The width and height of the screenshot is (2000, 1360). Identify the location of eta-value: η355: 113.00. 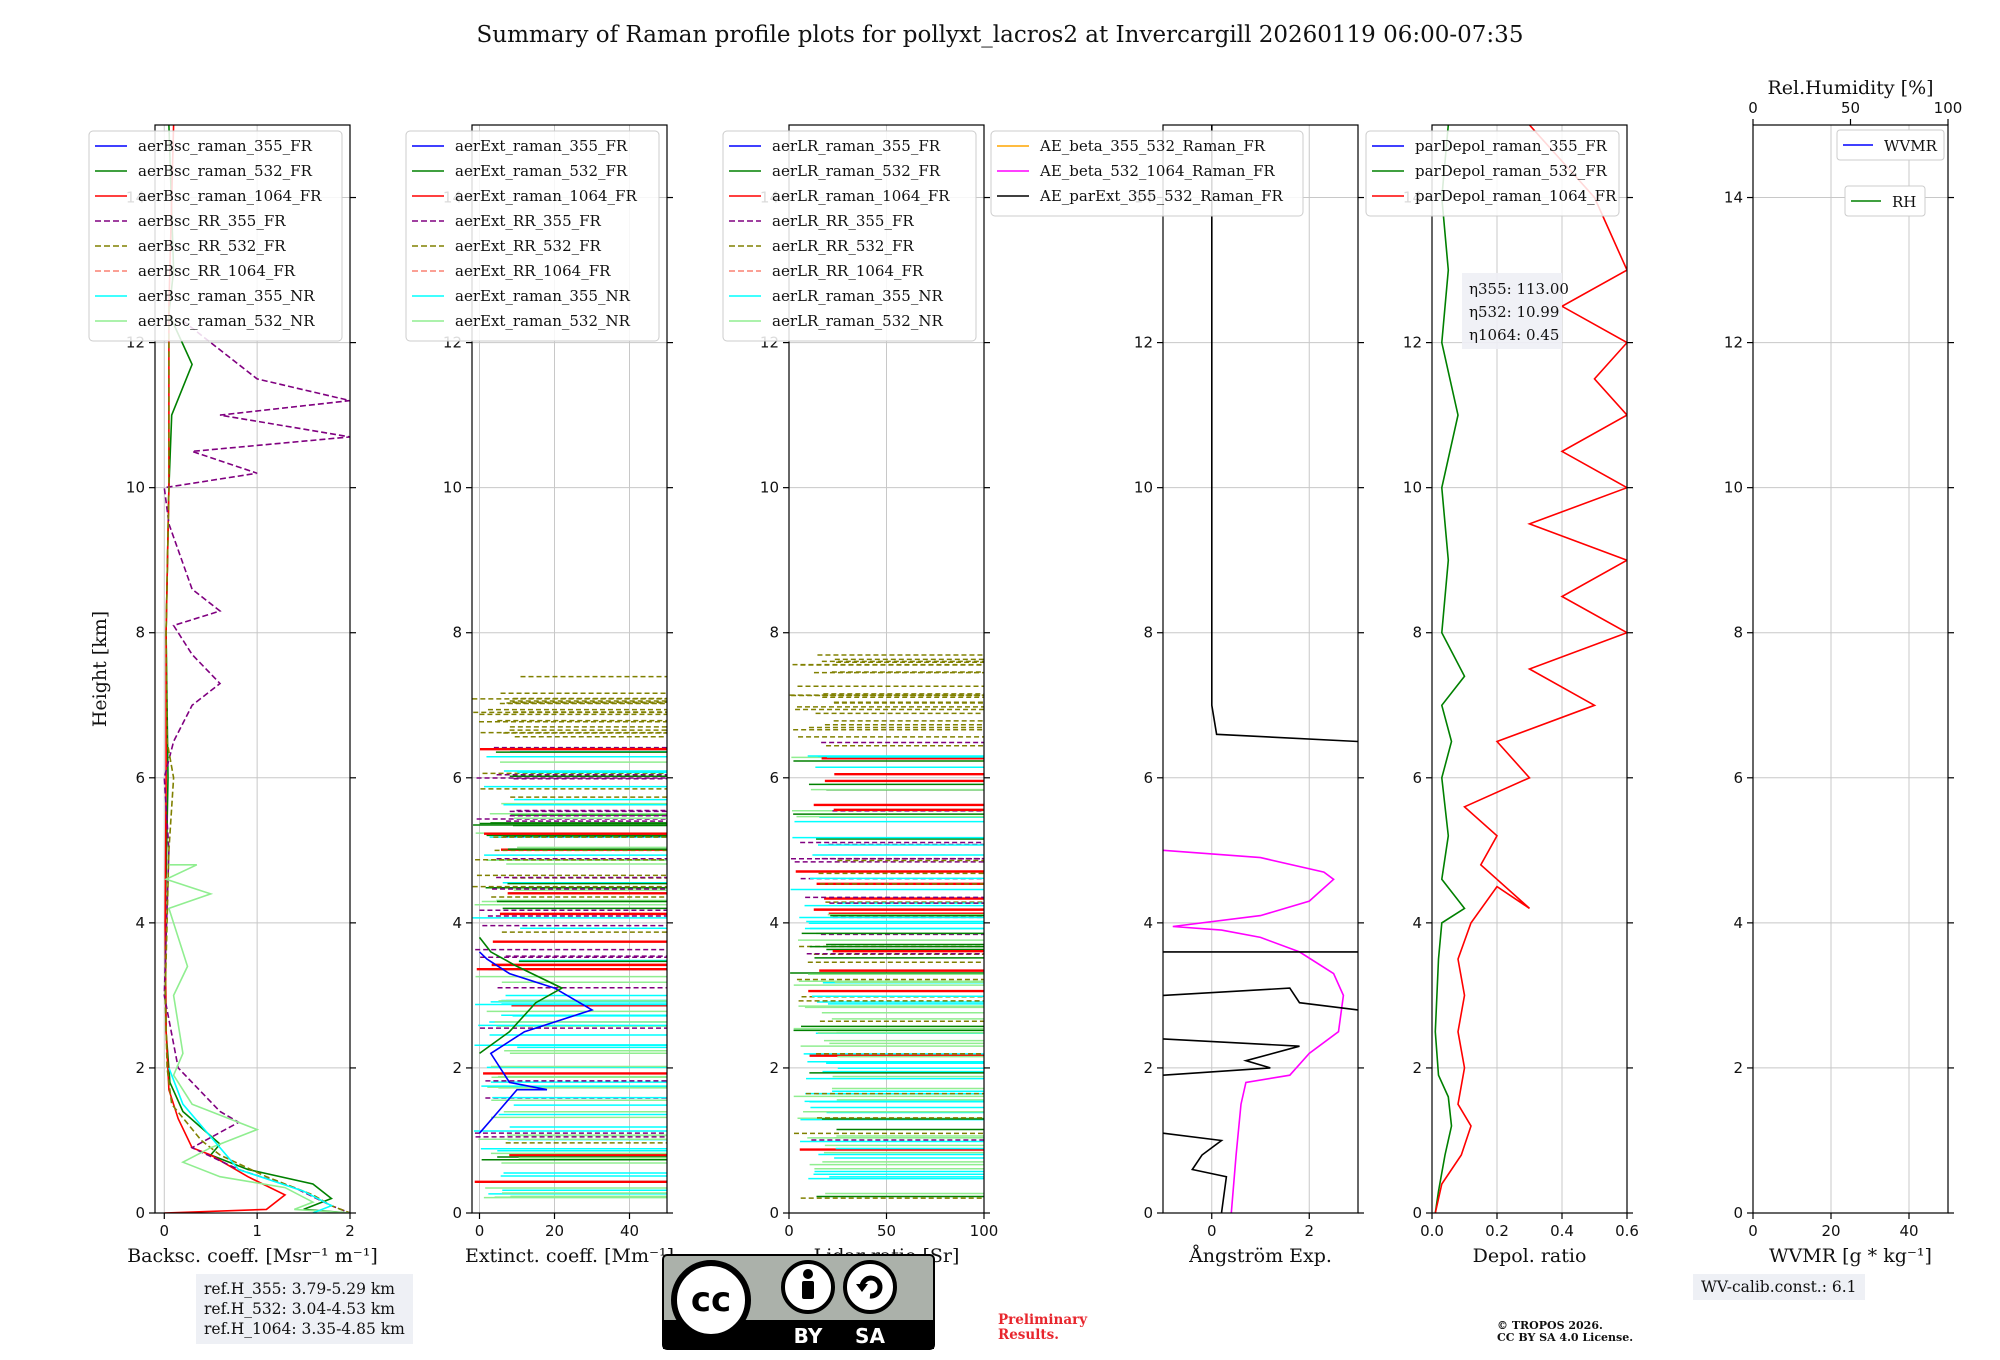
(1519, 289).